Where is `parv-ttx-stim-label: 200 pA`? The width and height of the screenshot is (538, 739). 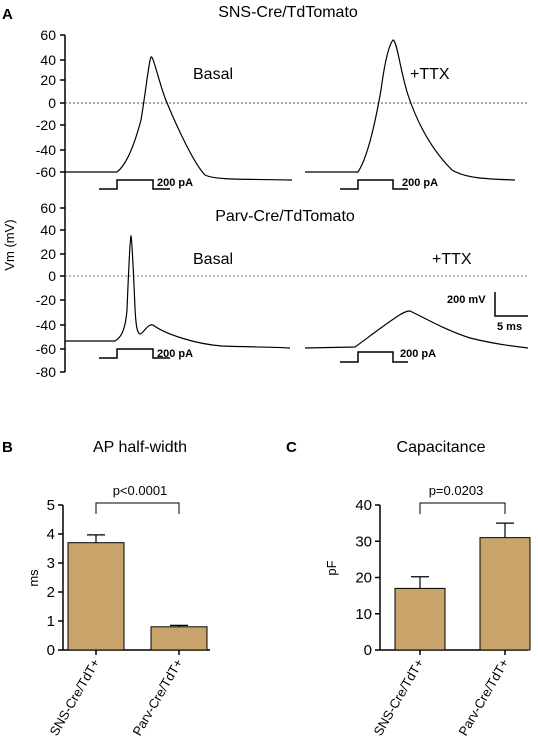
parv-ttx-stim-label: 200 pA is located at coordinates (418, 354).